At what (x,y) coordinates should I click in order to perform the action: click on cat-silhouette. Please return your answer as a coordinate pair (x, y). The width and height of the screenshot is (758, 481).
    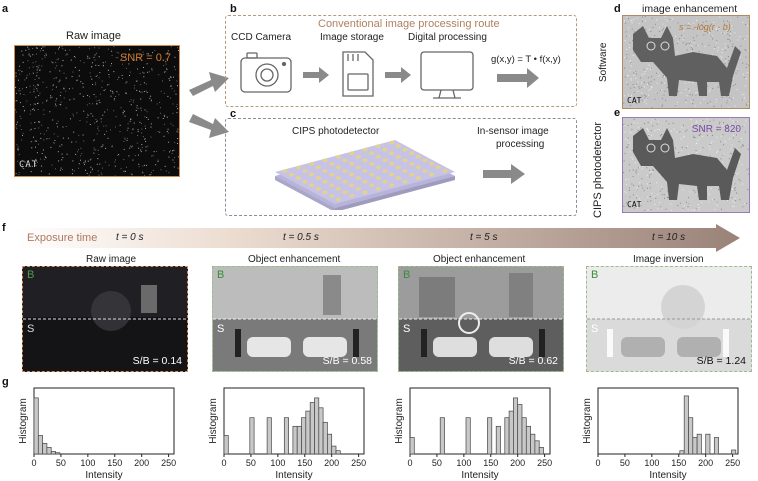
    Looking at the image, I should click on (687, 61).